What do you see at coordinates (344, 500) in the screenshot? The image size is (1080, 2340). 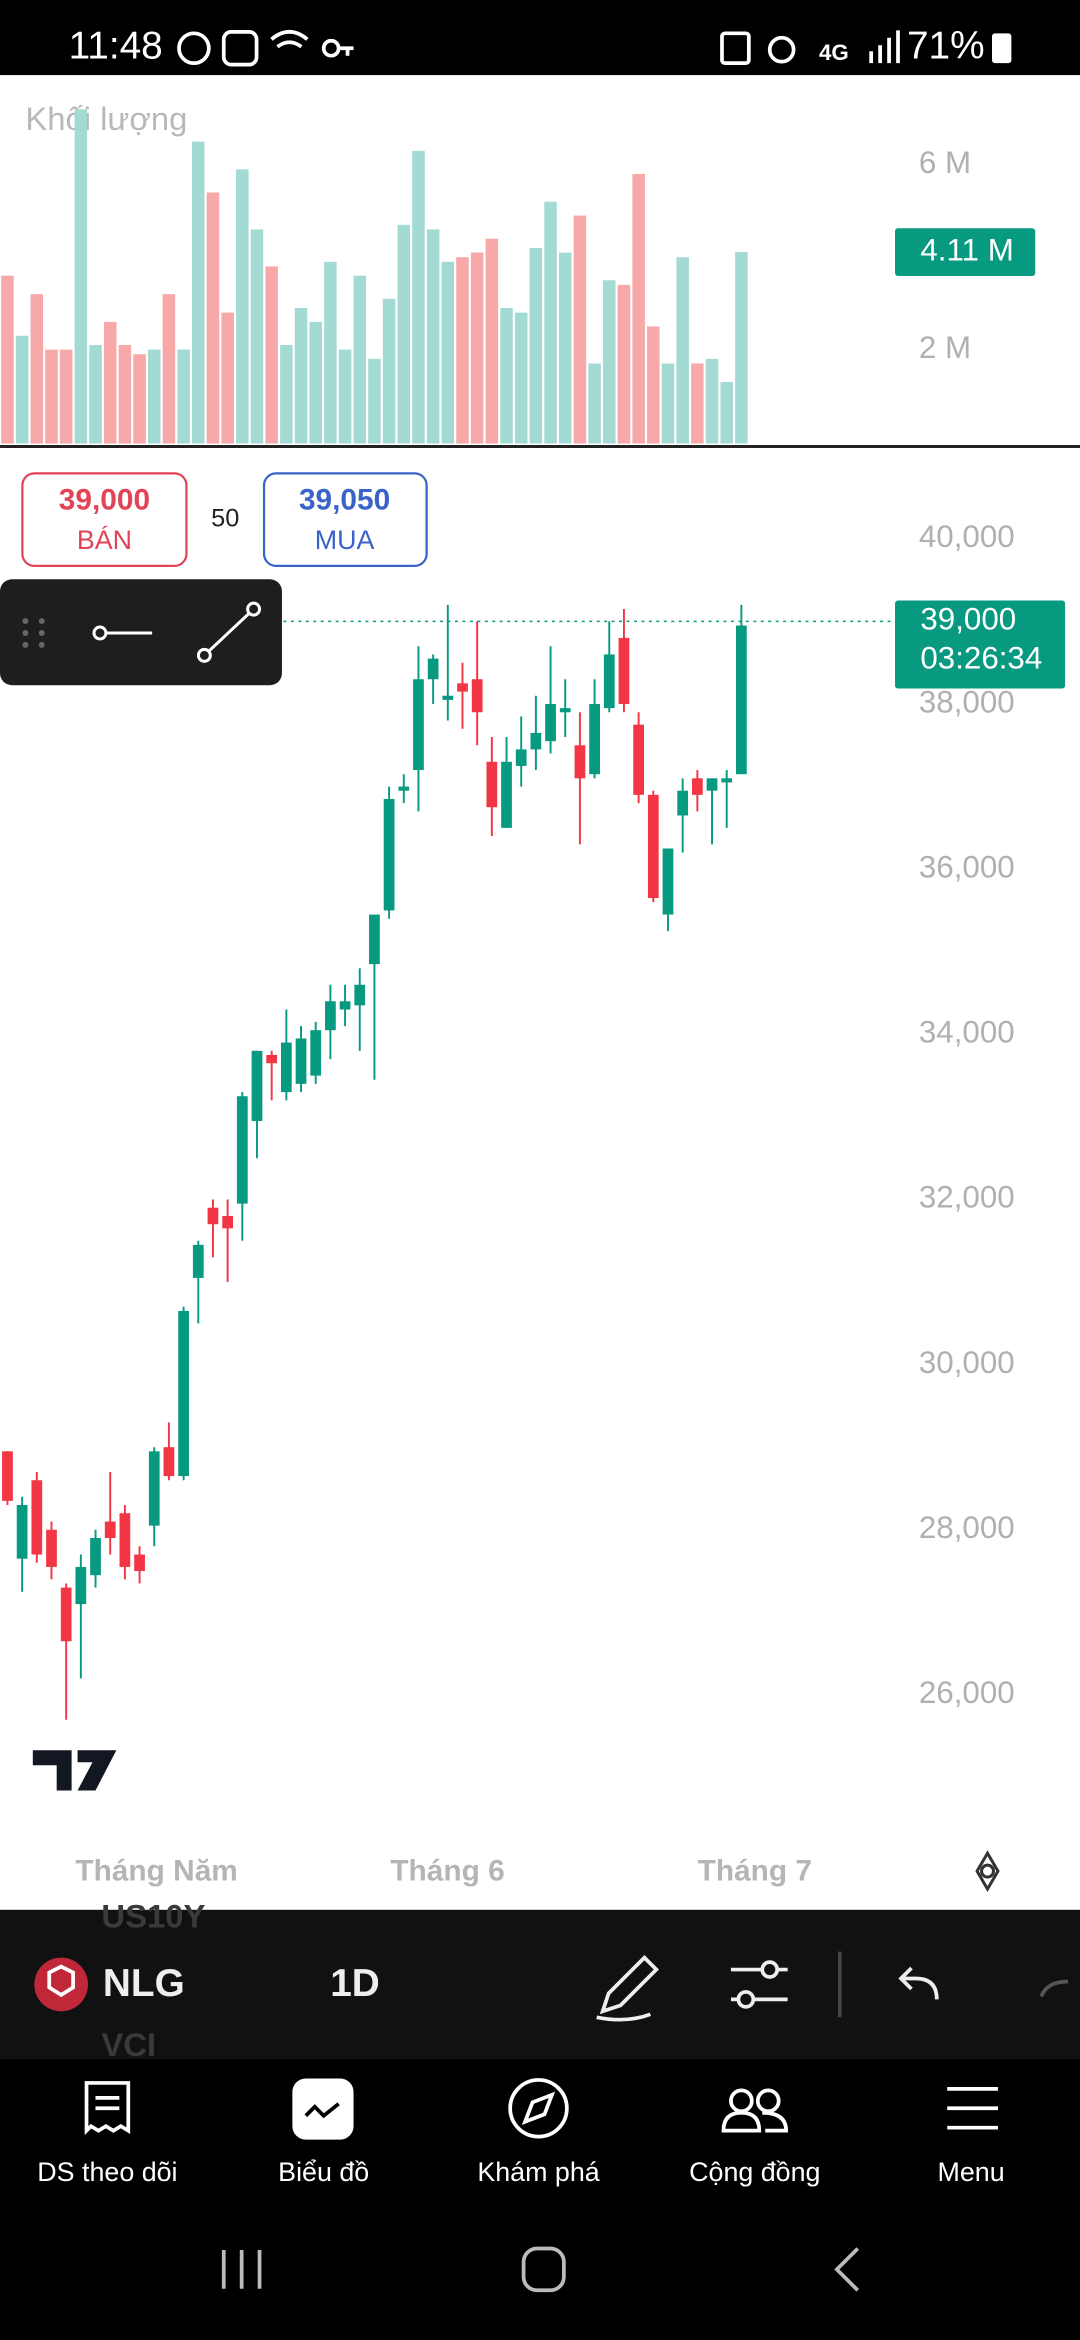 I see `buy-price: 39,050` at bounding box center [344, 500].